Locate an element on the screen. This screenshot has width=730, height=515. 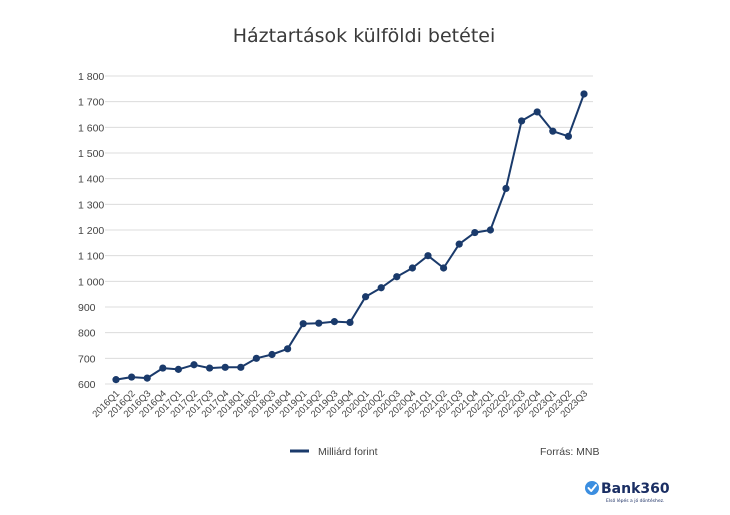
y-tick-label: 1 800 is located at coordinates (91, 77).